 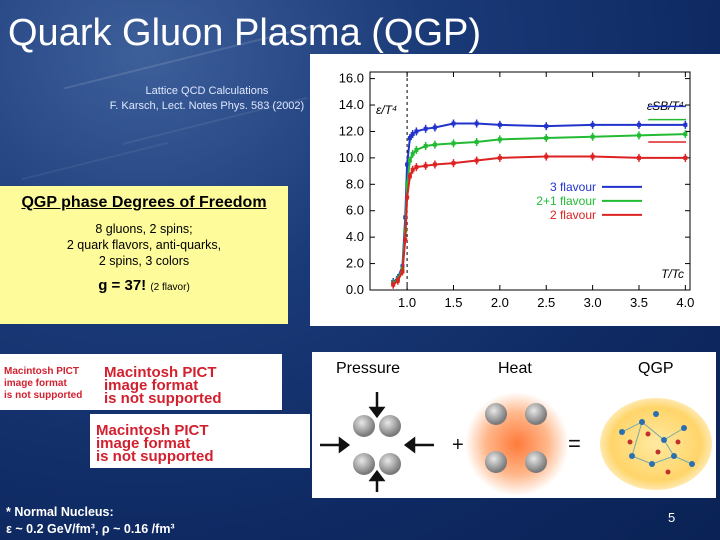 I want to click on y-tick-label: 12.0, so click(x=351, y=130).